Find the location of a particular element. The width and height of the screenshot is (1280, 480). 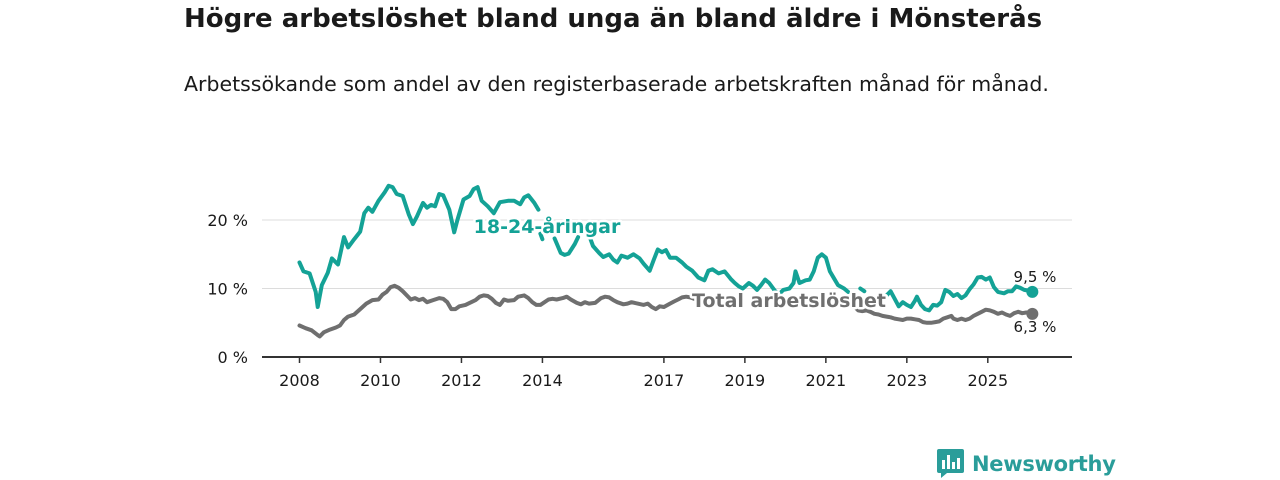

total-series-end-marker is located at coordinates (1032, 313).